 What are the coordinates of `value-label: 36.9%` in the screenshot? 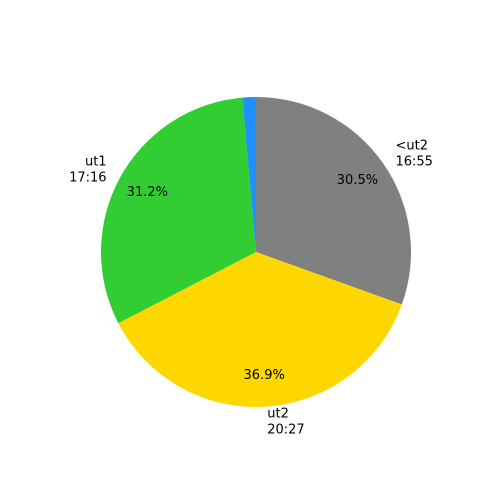 It's located at (264, 375).